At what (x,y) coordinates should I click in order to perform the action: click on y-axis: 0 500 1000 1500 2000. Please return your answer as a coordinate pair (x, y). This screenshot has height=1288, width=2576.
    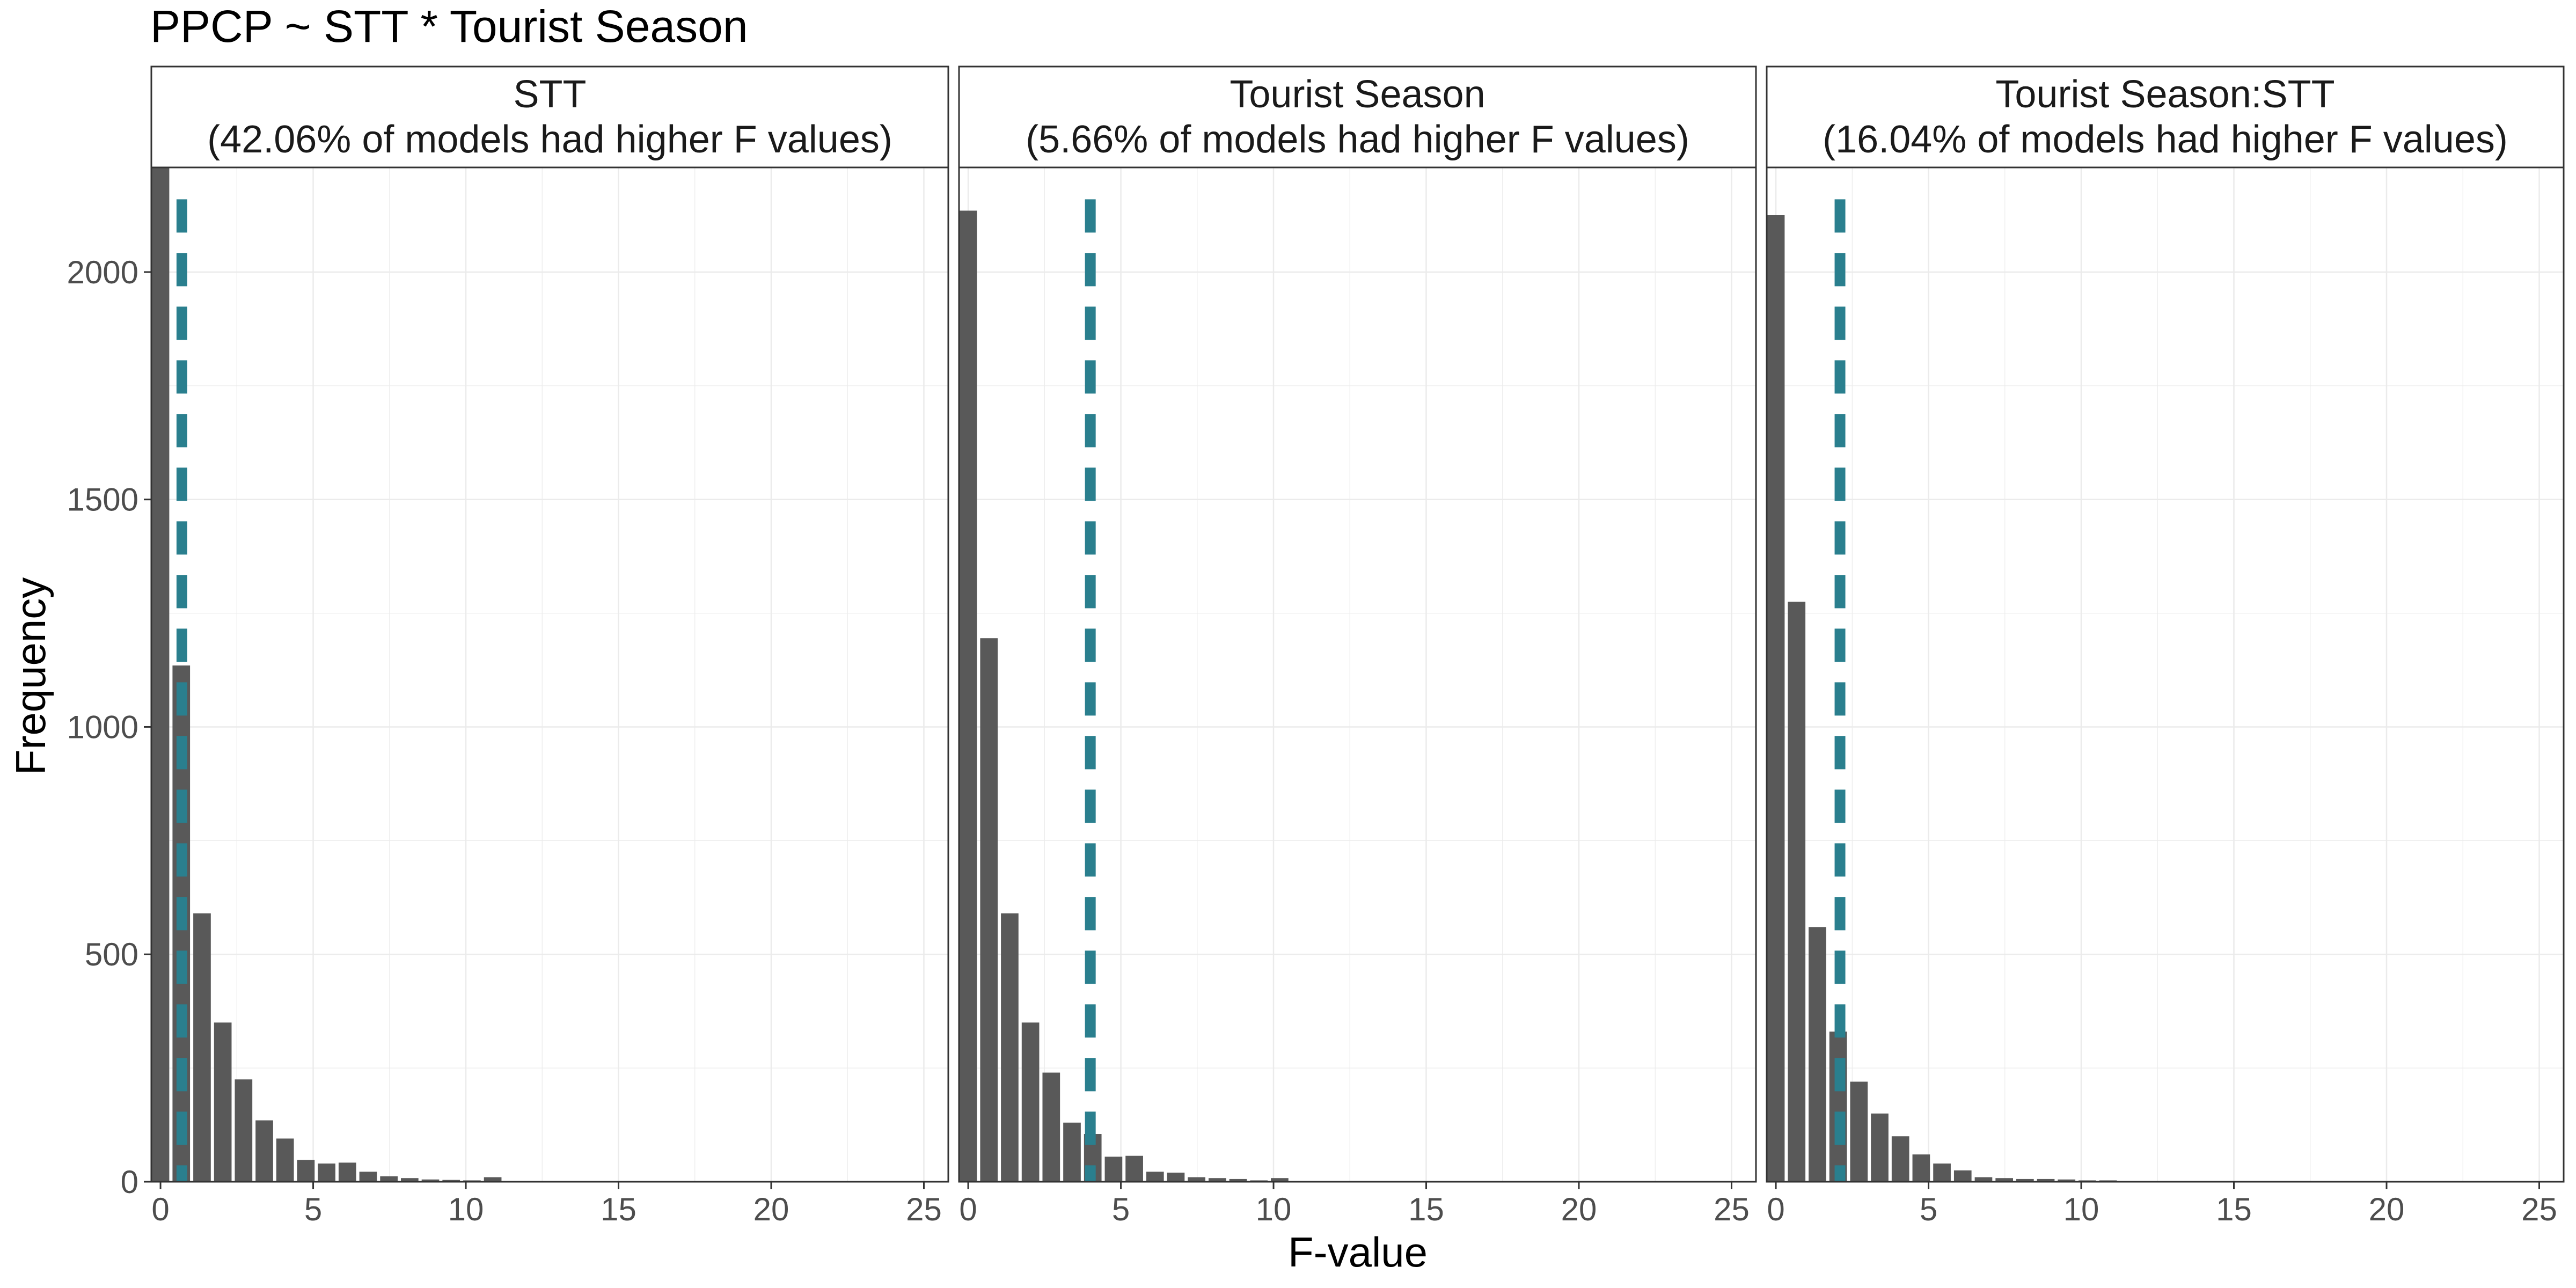
    Looking at the image, I should click on (109, 727).